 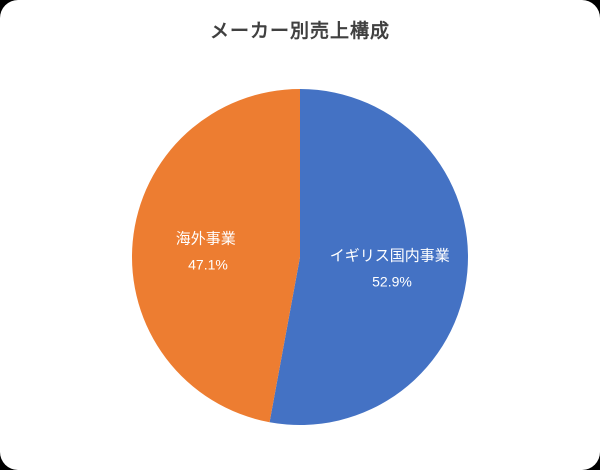 I want to click on slice-label-uk-domestic: イギリス国内事業 52.9%, so click(x=392, y=268).